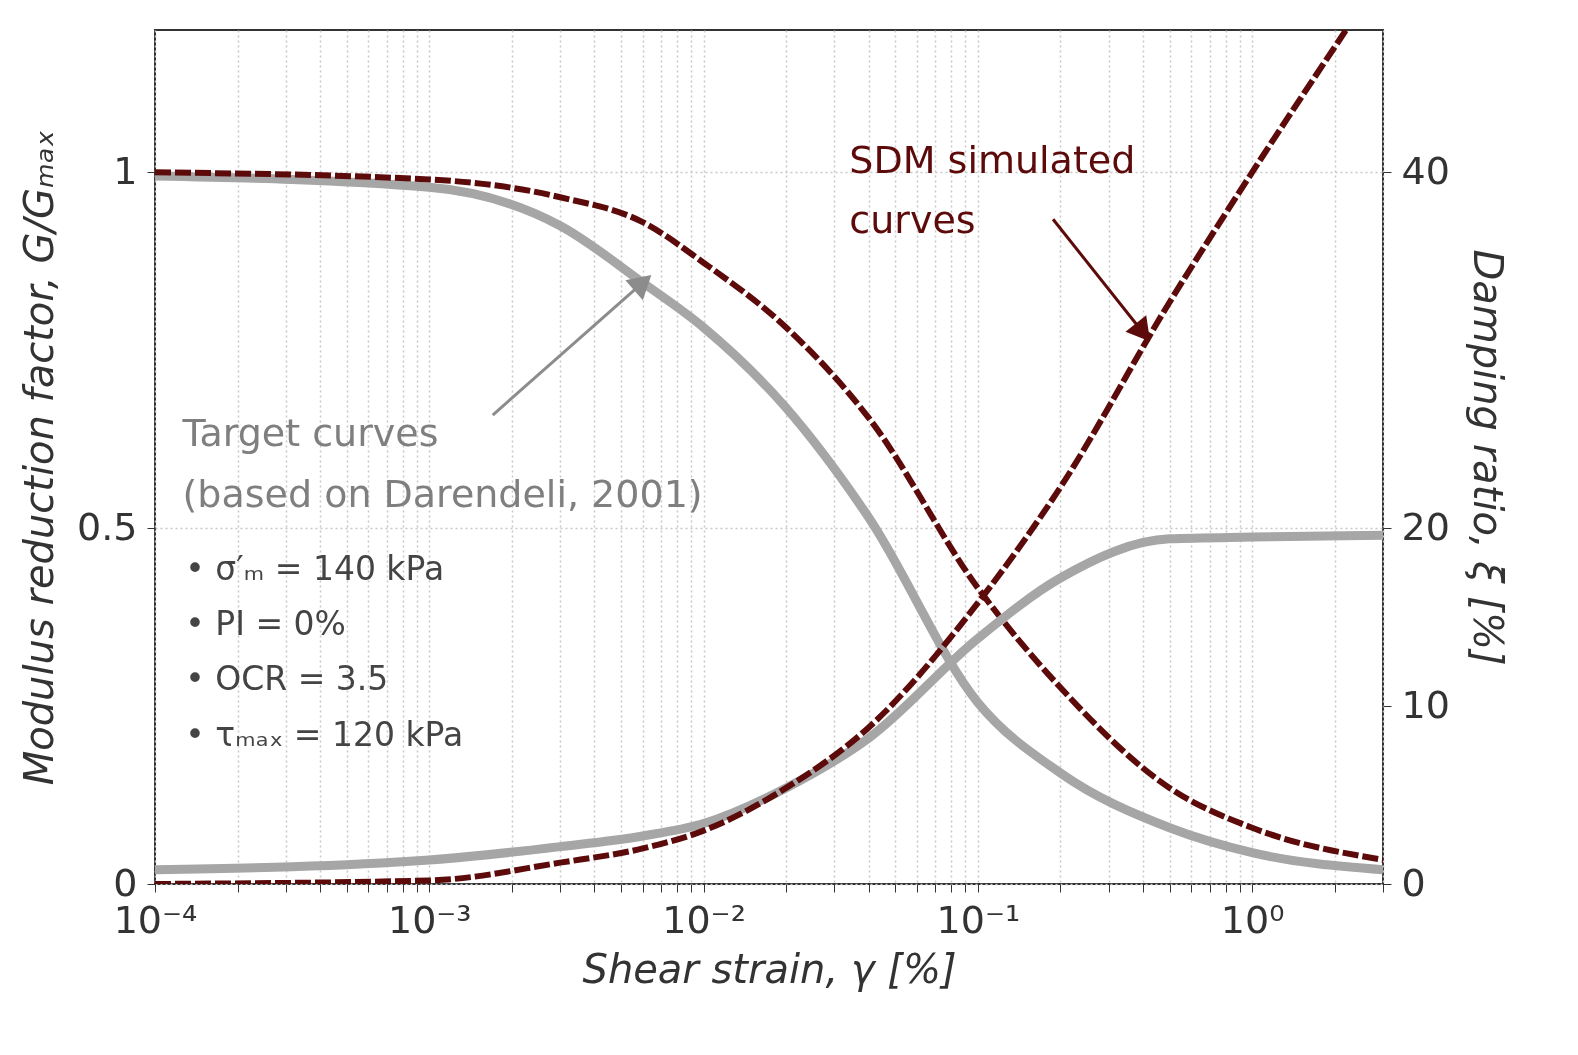 Image resolution: width=1578 pixels, height=1055 pixels. I want to click on x-tick-label: 10⁻², so click(704, 919).